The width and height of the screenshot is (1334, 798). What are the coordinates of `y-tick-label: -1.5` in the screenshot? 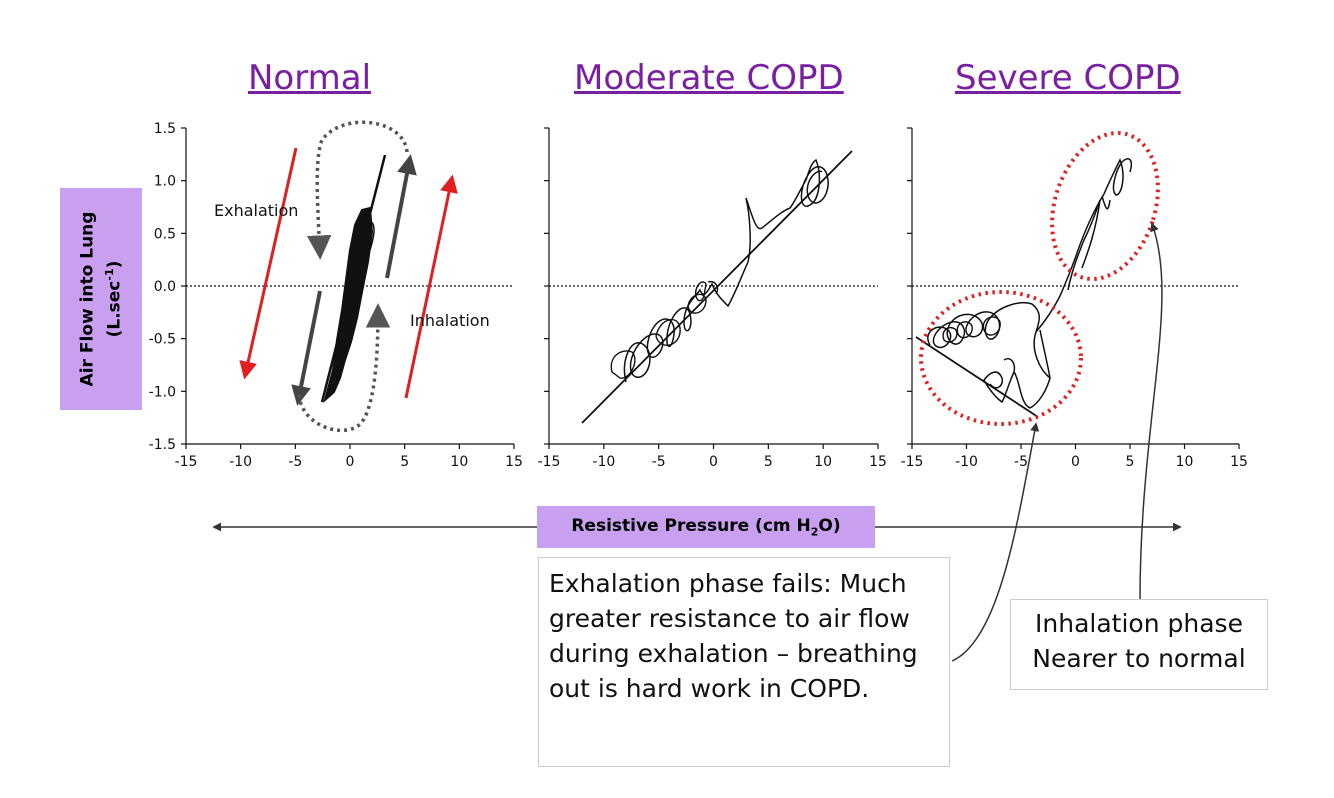 It's located at (162, 445).